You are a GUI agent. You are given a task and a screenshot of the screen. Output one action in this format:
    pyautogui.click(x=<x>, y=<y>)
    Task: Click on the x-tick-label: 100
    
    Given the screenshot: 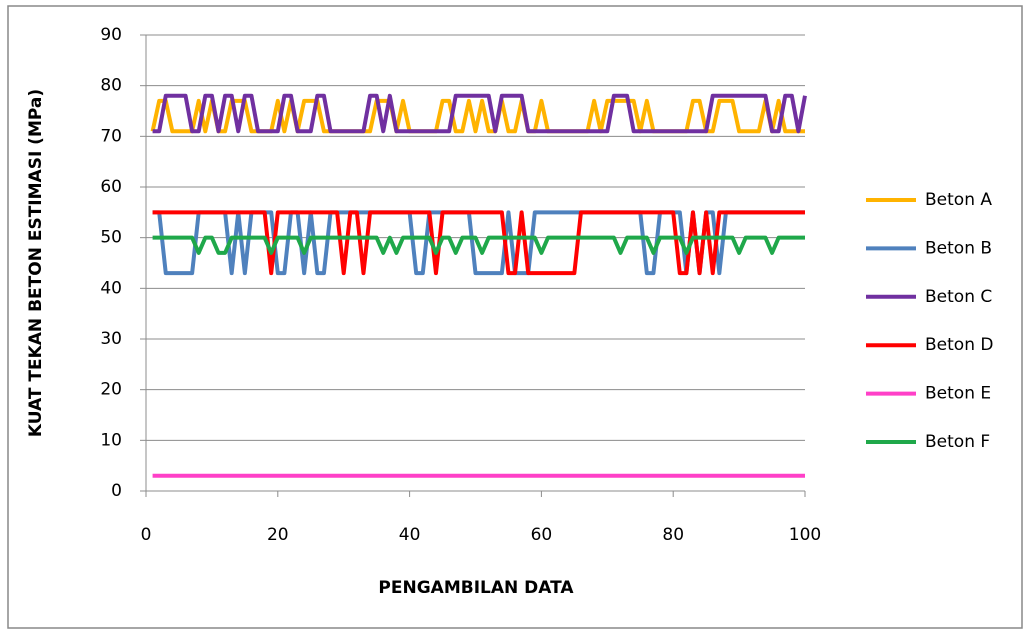 What is the action you would take?
    pyautogui.click(x=805, y=535)
    